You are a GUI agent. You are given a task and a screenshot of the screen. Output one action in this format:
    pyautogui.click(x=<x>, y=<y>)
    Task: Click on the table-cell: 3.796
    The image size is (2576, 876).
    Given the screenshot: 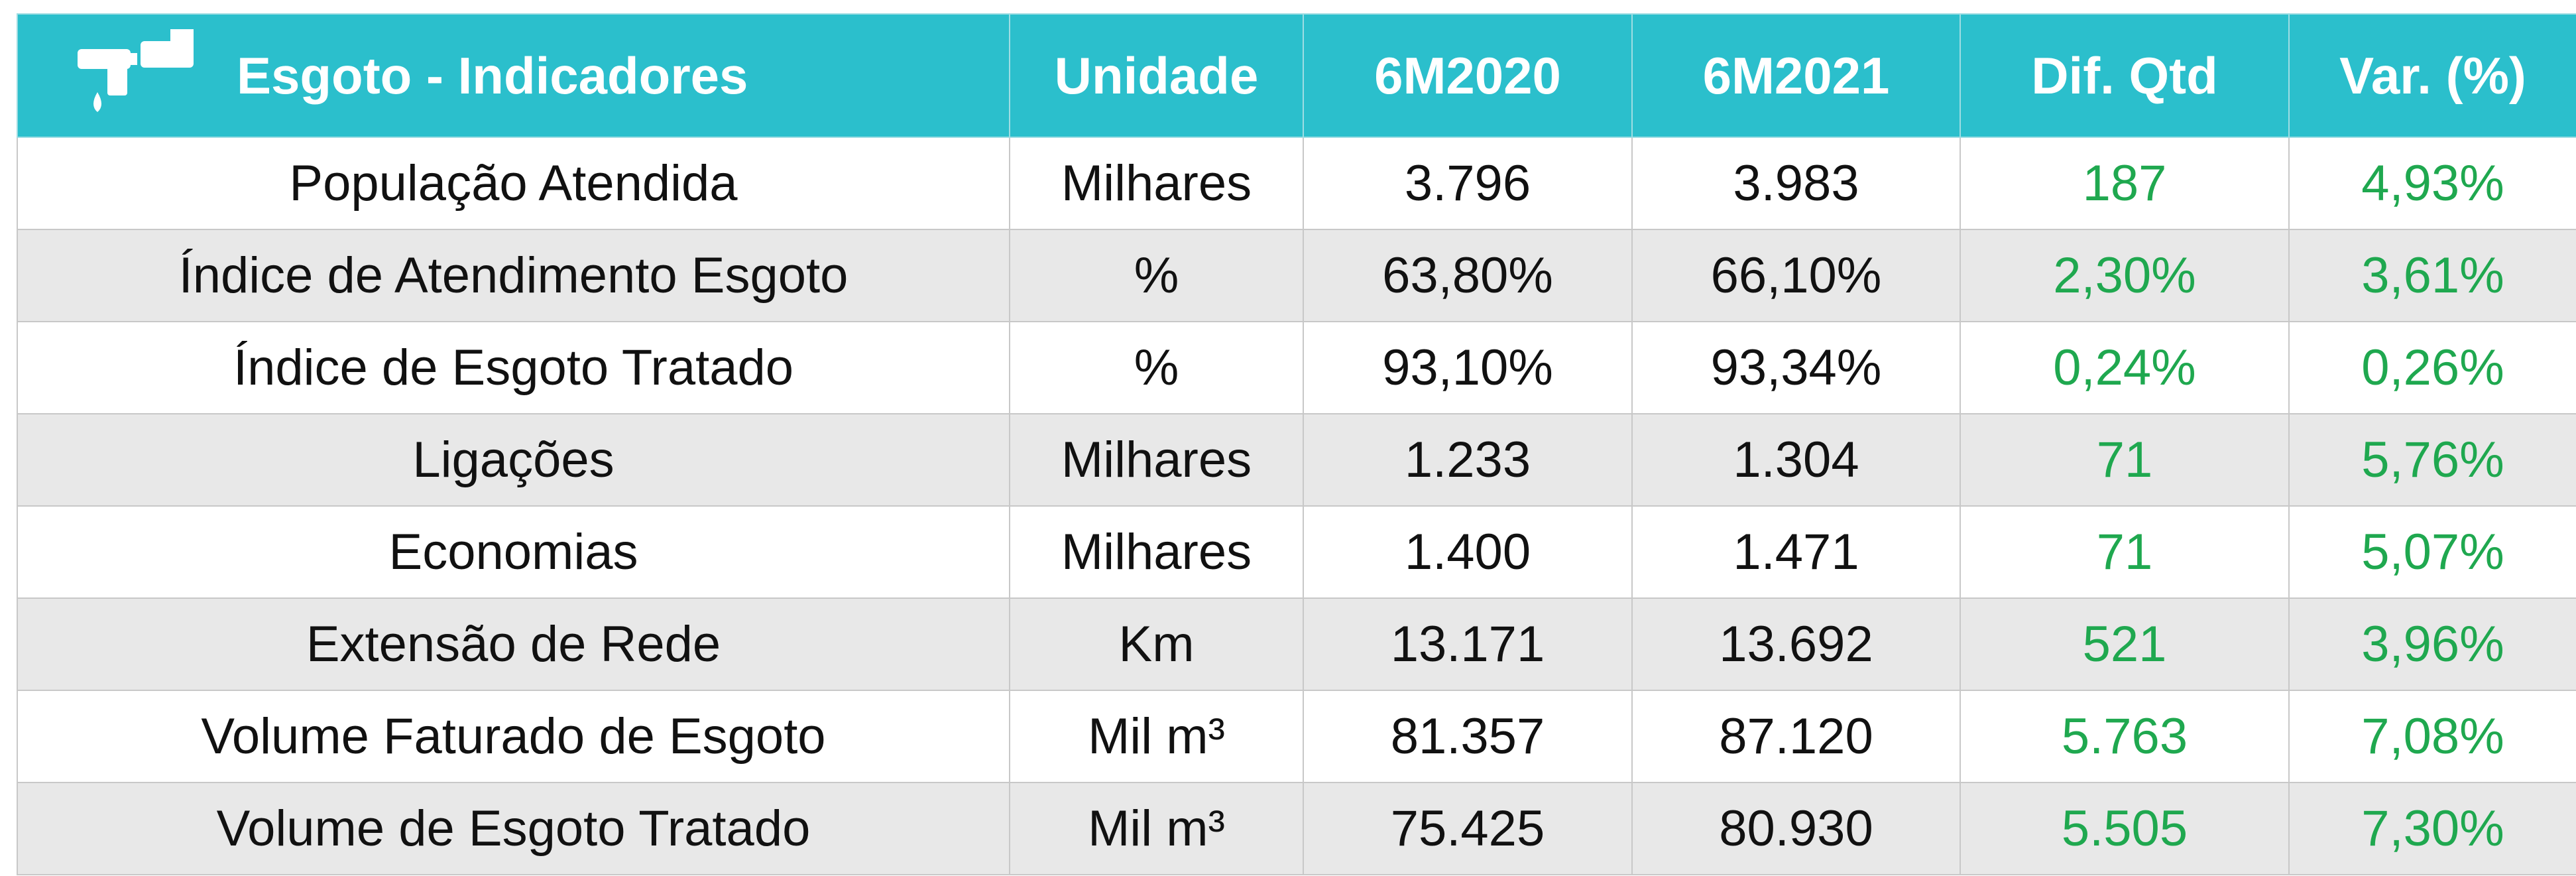 What is the action you would take?
    pyautogui.click(x=1468, y=184)
    